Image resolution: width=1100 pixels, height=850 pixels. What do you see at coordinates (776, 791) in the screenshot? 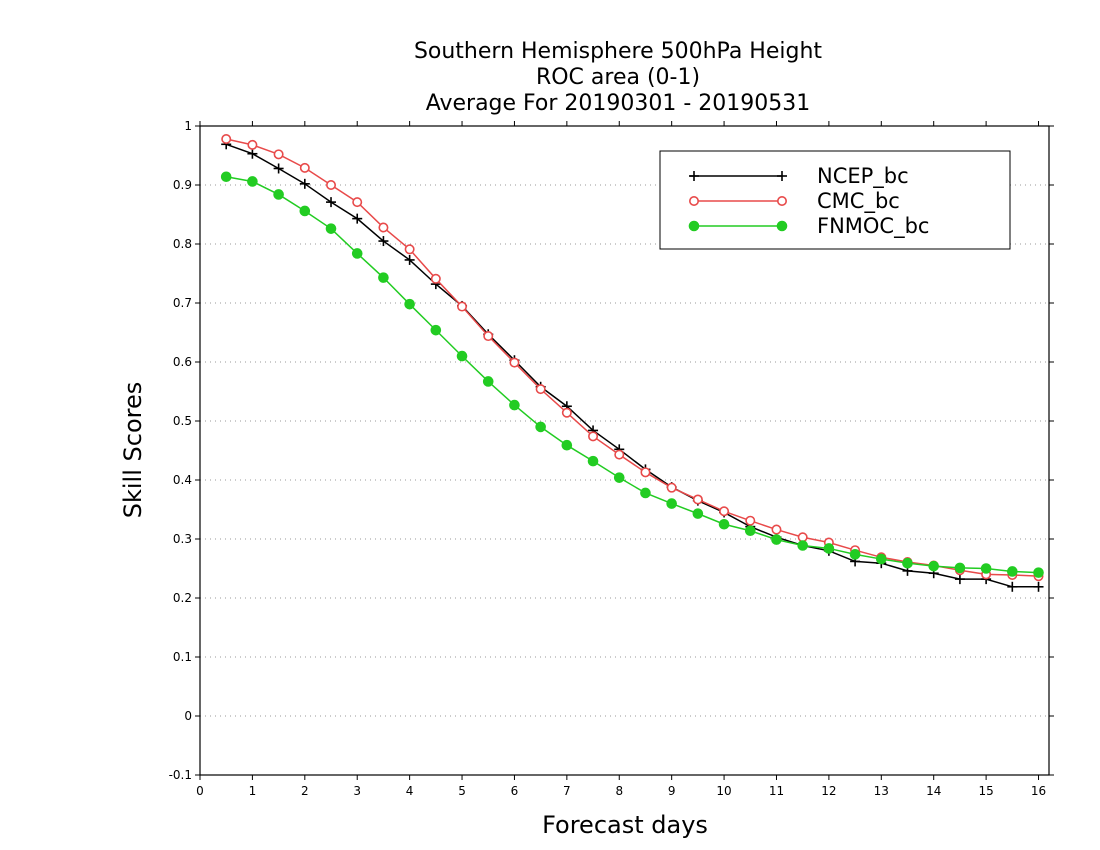
I see `x-tick-label: 11` at bounding box center [776, 791].